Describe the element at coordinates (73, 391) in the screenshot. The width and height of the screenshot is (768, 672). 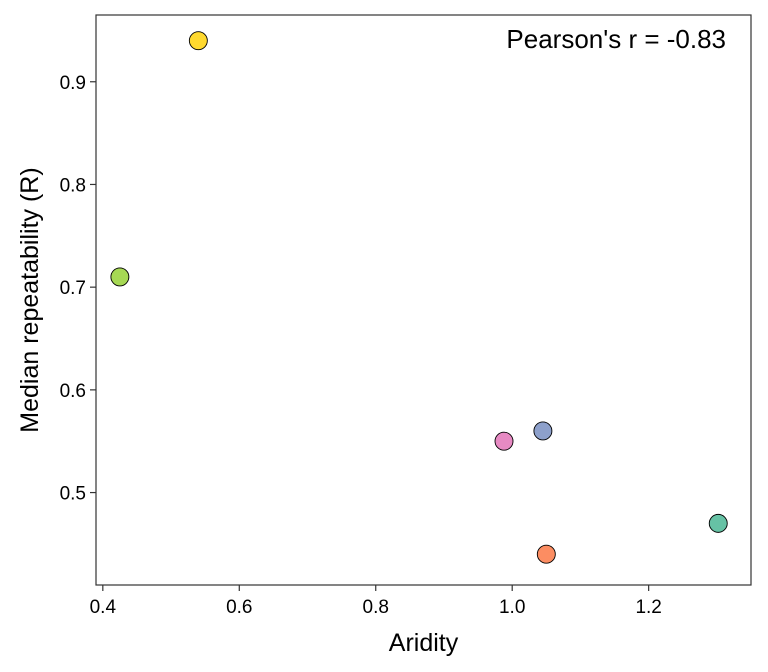
I see `y-tick-label: 0.6` at that location.